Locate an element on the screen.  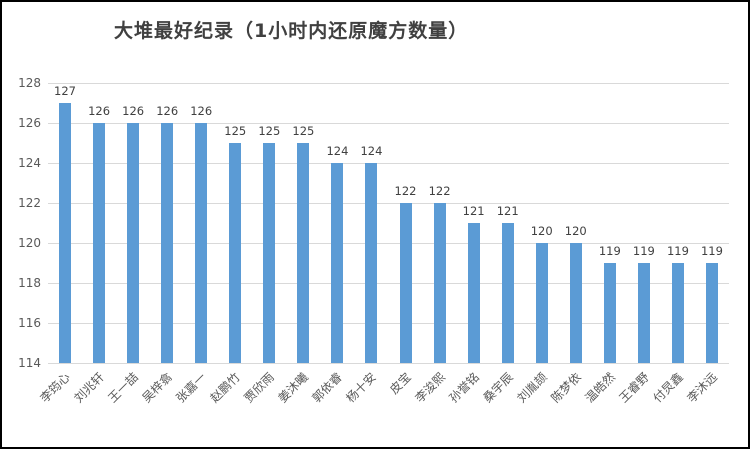
y-axis-tick-label: 116 is located at coordinates (29, 323).